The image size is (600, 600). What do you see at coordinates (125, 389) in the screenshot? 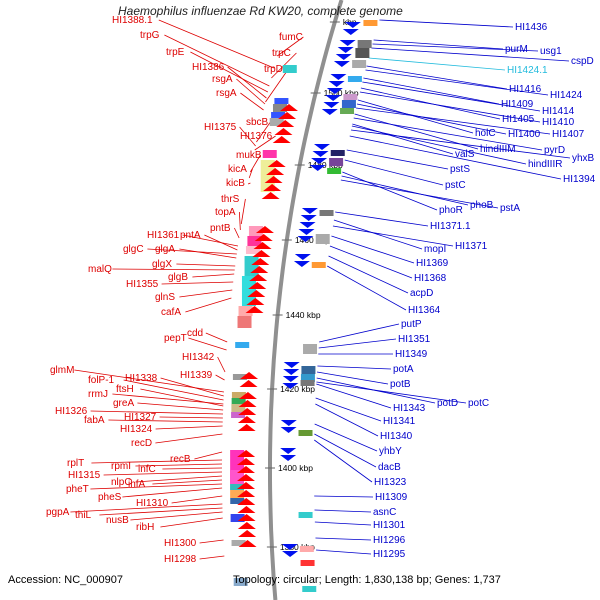
I see `gene-label: ftsH` at bounding box center [125, 389].